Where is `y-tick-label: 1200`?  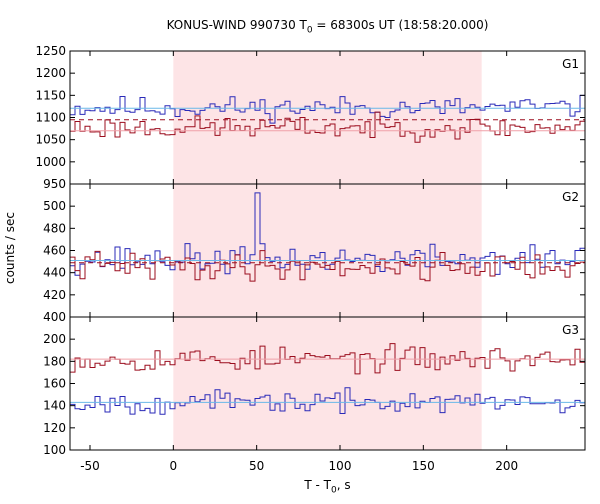
y-tick-label: 1200 is located at coordinates (50, 73).